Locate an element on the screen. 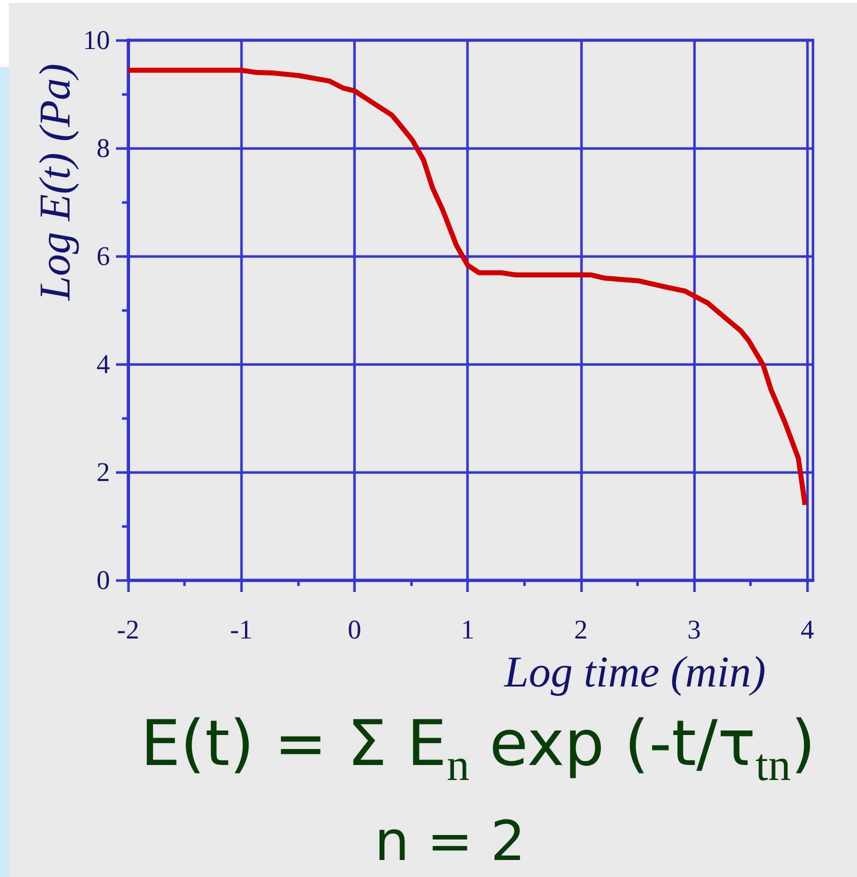  y-axis-title: Log E(t) (Pa) is located at coordinates (55, 182).